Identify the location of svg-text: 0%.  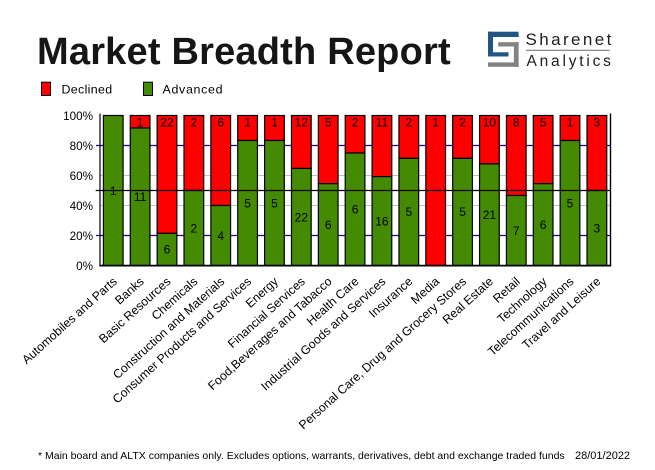
(84, 266).